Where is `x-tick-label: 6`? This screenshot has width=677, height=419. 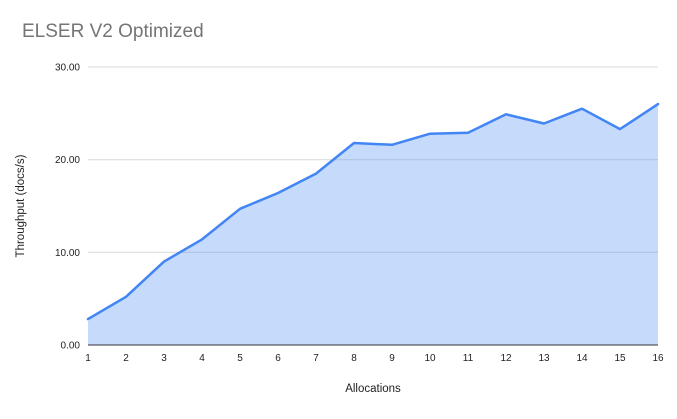
x-tick-label: 6 is located at coordinates (278, 358).